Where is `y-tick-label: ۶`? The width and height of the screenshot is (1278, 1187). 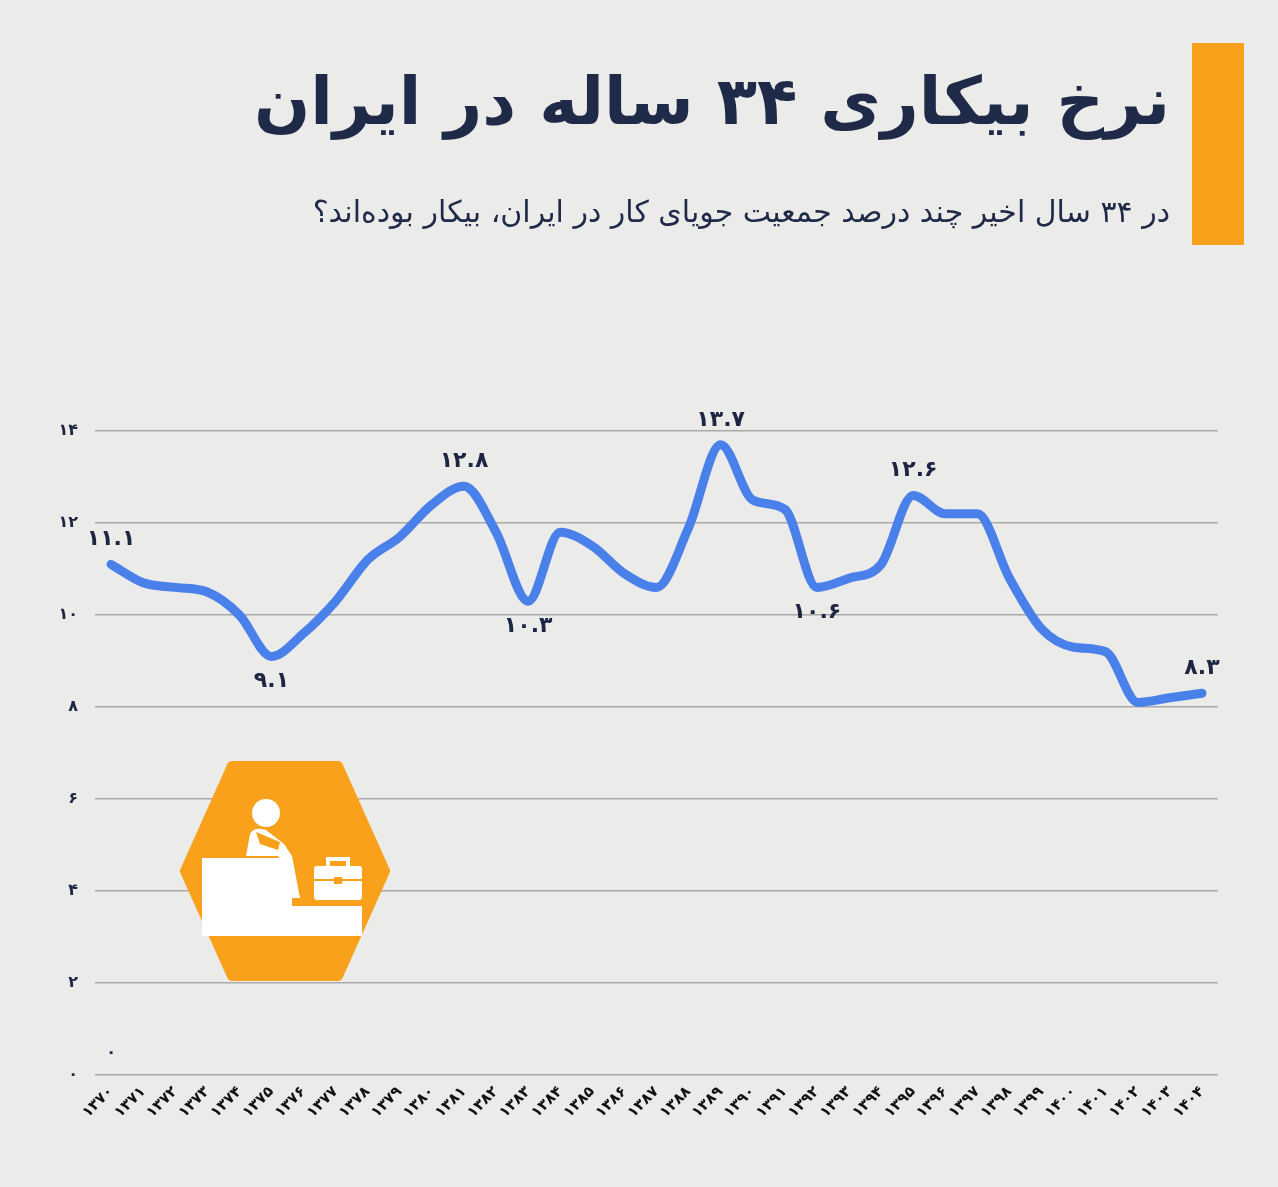
y-tick-label: ۶ is located at coordinates (73, 798).